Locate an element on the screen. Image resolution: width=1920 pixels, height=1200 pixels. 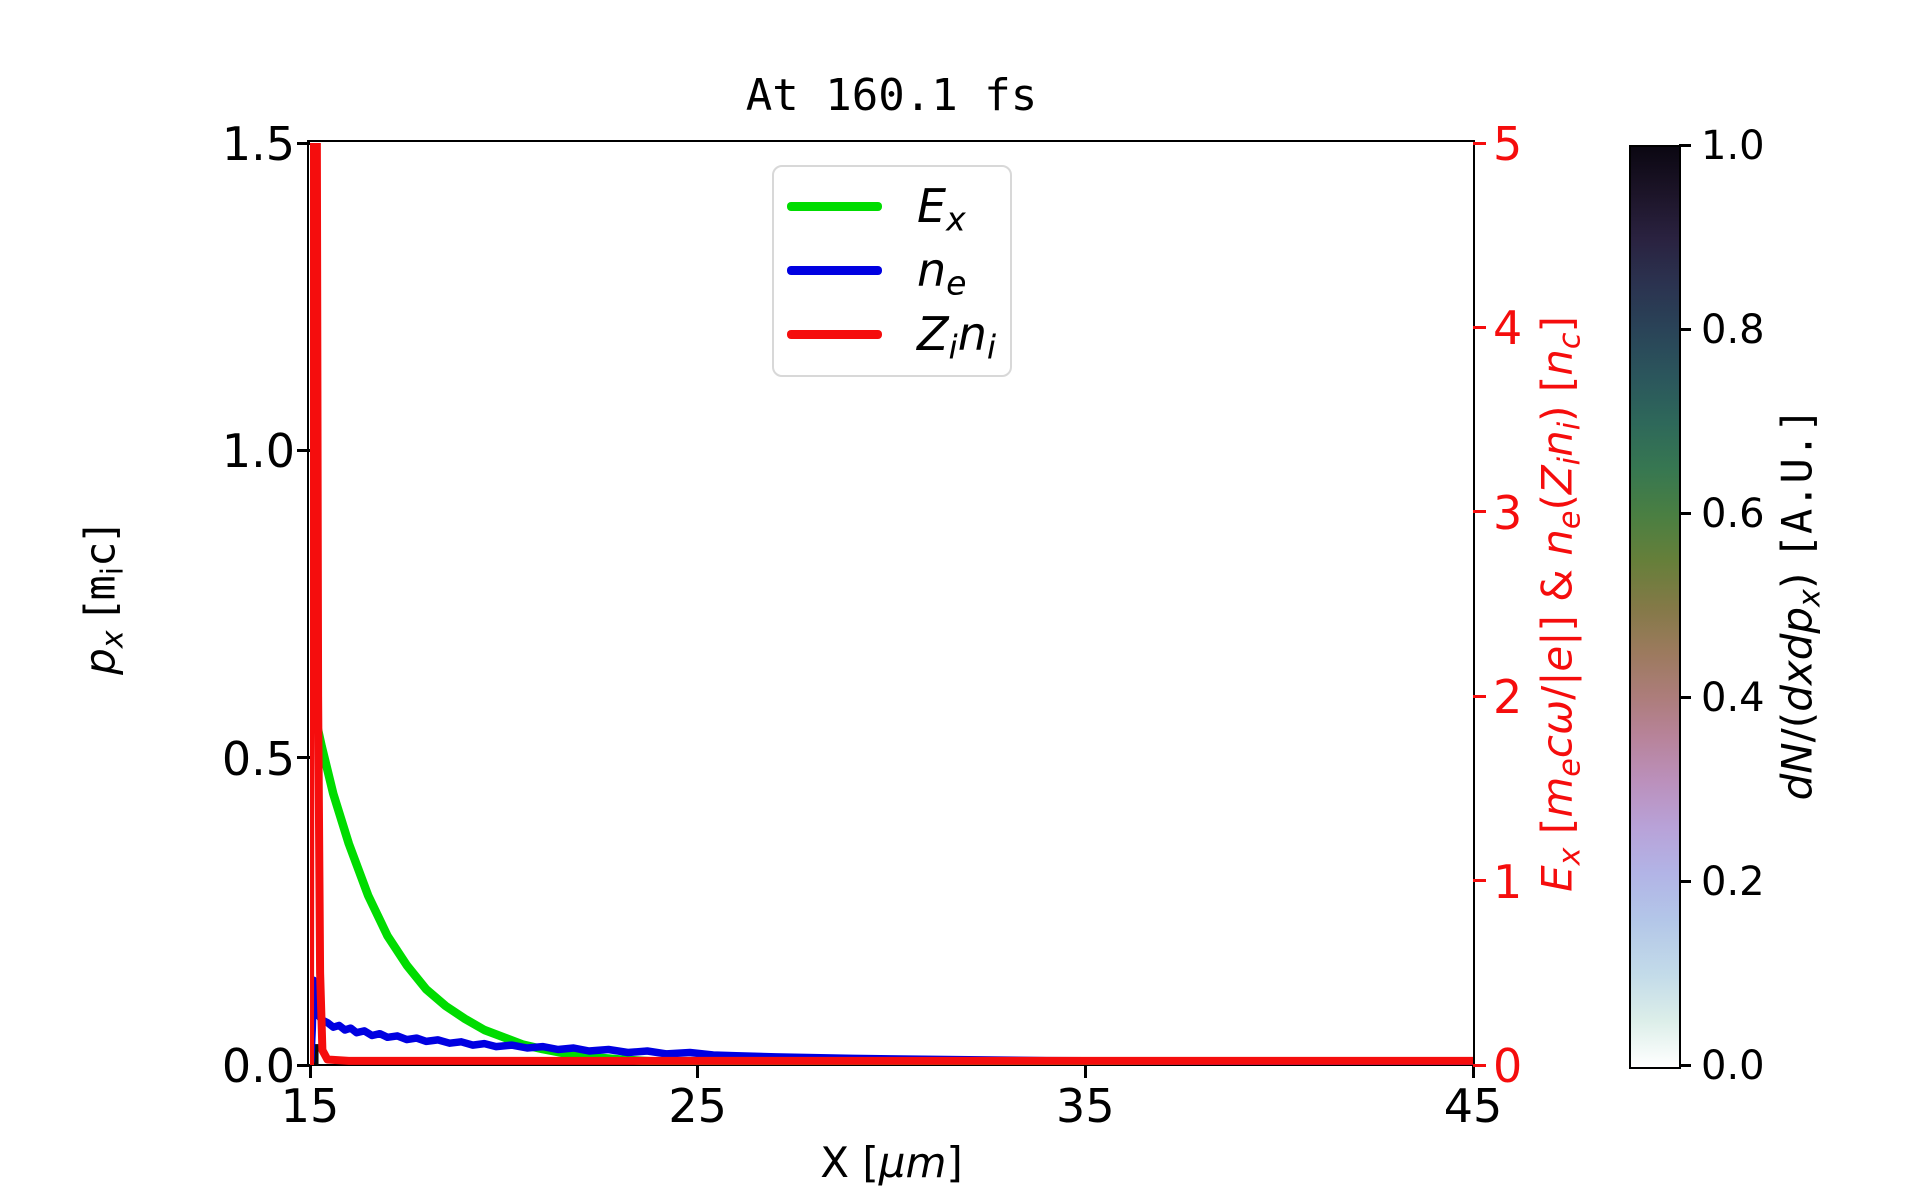
y-left-tick-label: 1.5 is located at coordinates (258, 144).